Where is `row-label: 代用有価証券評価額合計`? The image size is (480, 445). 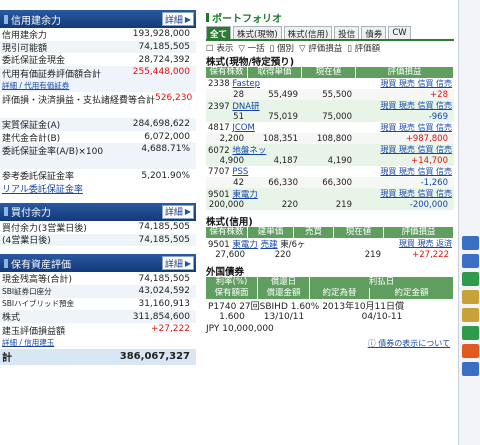
row-label: 代用有価証券評価額合計 is located at coordinates (52, 75).